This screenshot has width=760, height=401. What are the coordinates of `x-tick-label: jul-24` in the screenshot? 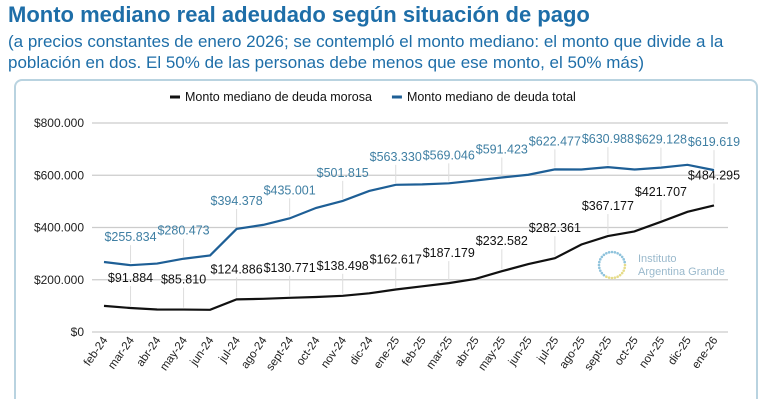 It's located at (230, 349).